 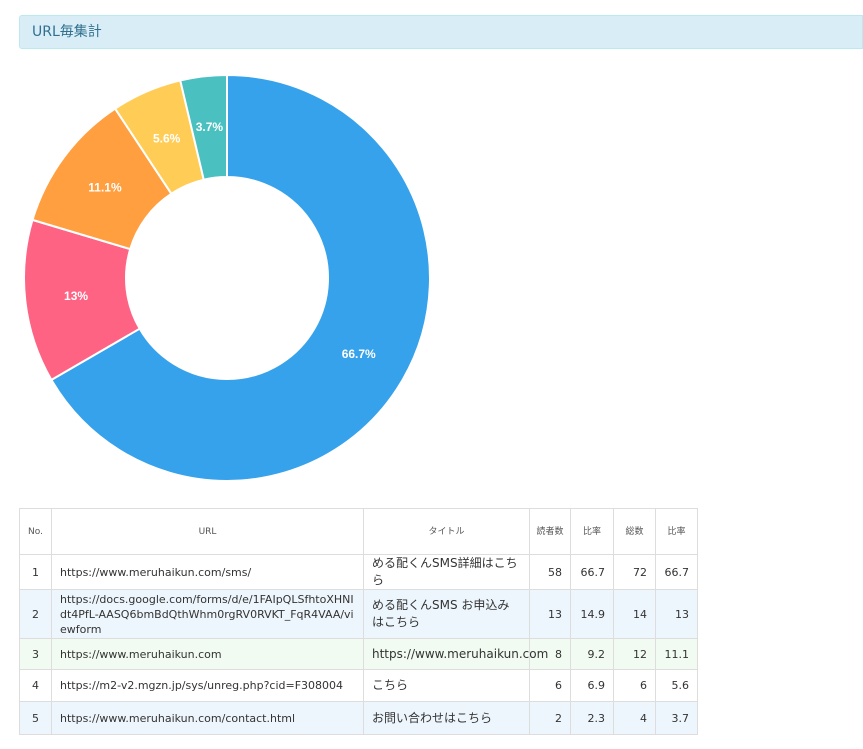 What do you see at coordinates (441, 613) in the screenshot?
I see `title-text: める配くんSMS お申込みはこちら` at bounding box center [441, 613].